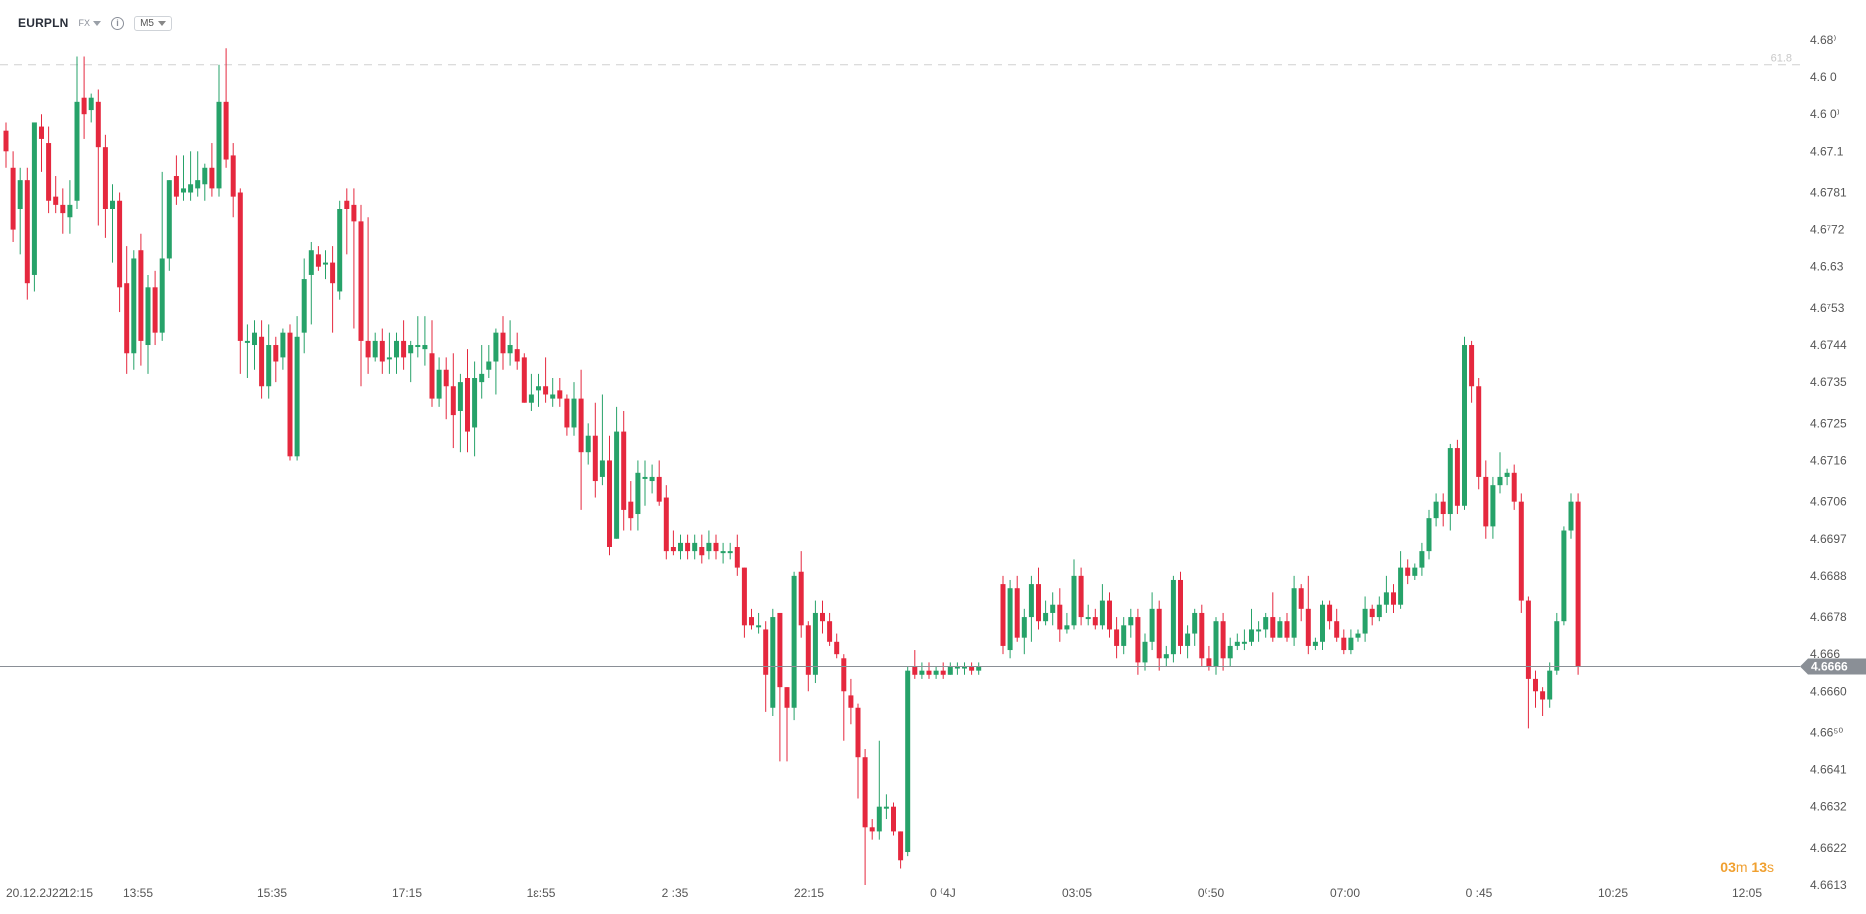 The width and height of the screenshot is (1866, 914). Describe the element at coordinates (84, 23) in the screenshot. I see `market-type-label: FX` at that location.